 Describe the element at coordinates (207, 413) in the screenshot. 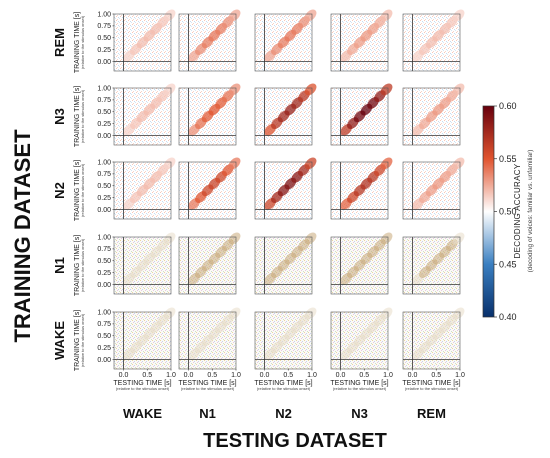

I see `col-label-n1: N1` at that location.